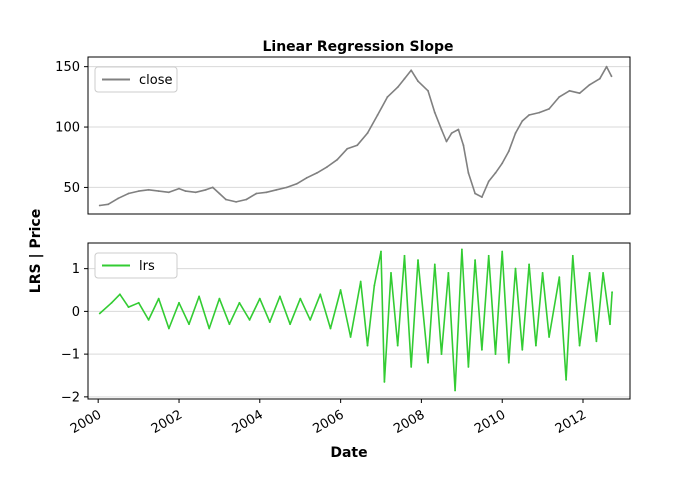 This screenshot has height=500, width=700. What do you see at coordinates (76, 269) in the screenshot?
I see `y-tick-label: 1` at bounding box center [76, 269].